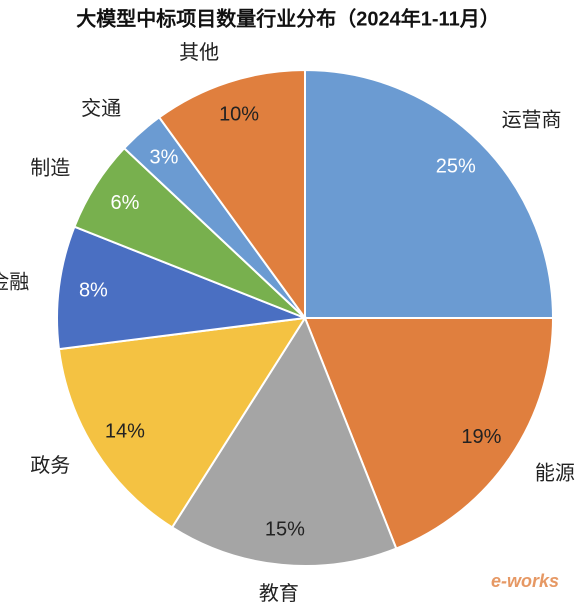  Describe the element at coordinates (279, 592) in the screenshot. I see `category-label: 教育` at that location.